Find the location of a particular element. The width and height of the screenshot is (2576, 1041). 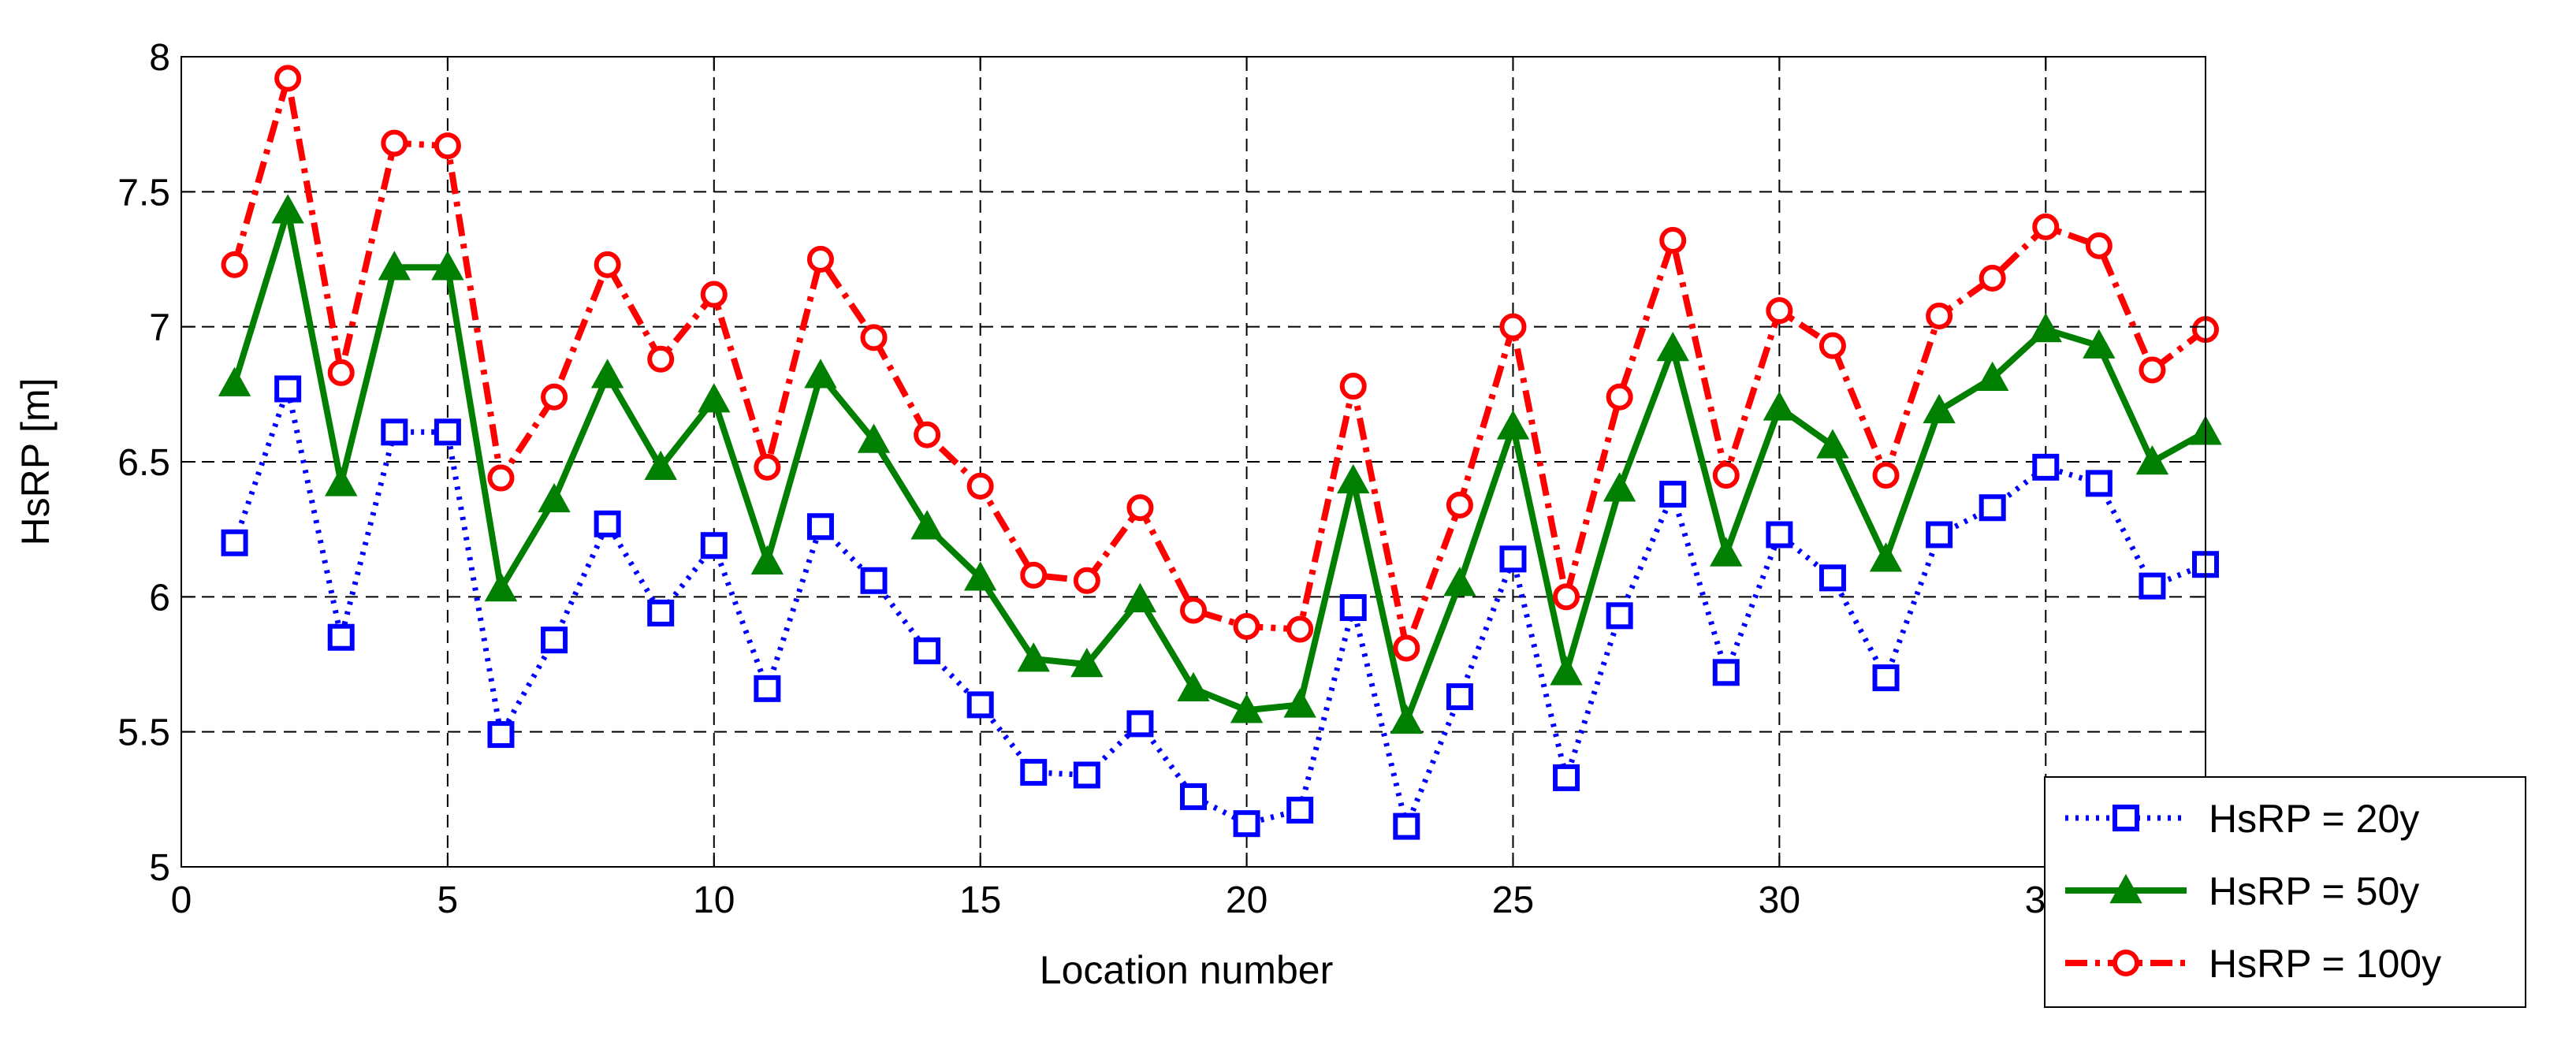

legend-label: HsRP = 100y is located at coordinates (2325, 964).